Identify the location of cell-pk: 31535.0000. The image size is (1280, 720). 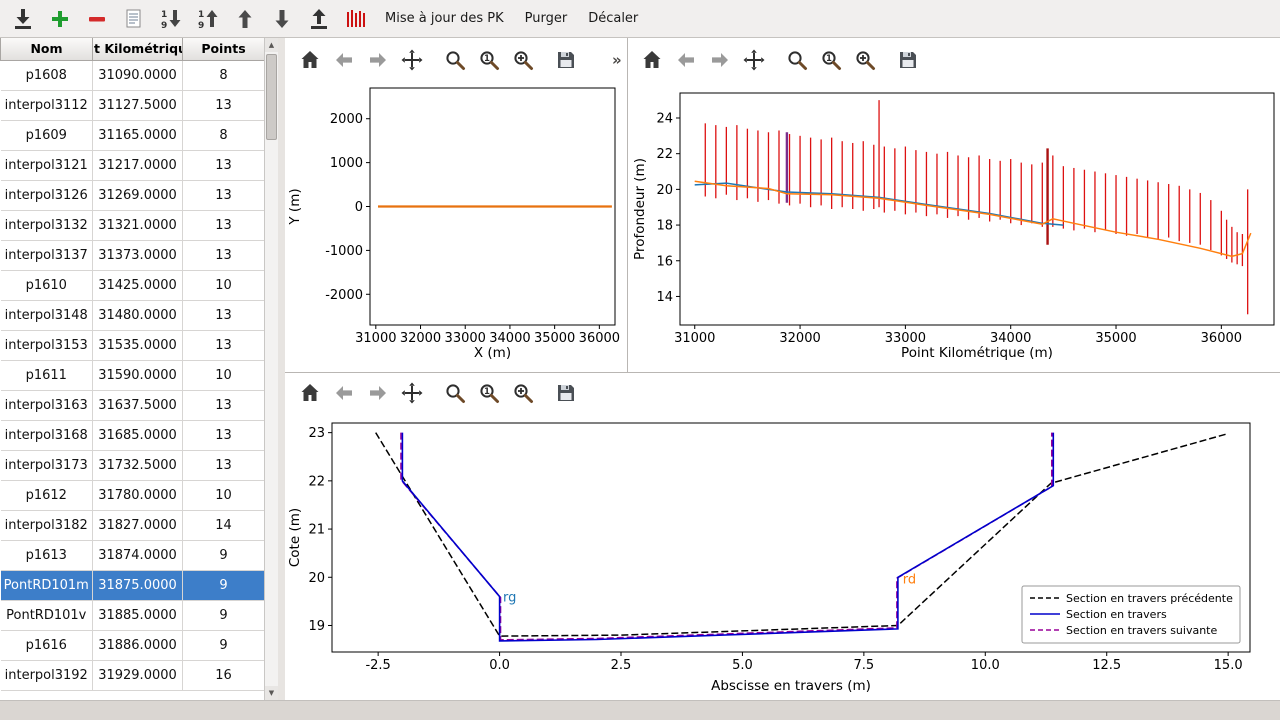
(137, 345).